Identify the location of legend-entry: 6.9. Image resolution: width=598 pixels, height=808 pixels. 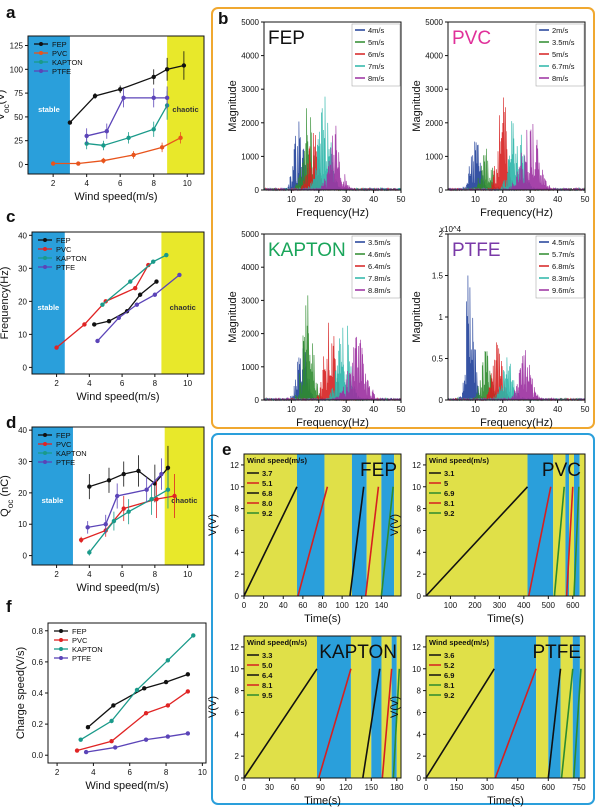
(449, 675).